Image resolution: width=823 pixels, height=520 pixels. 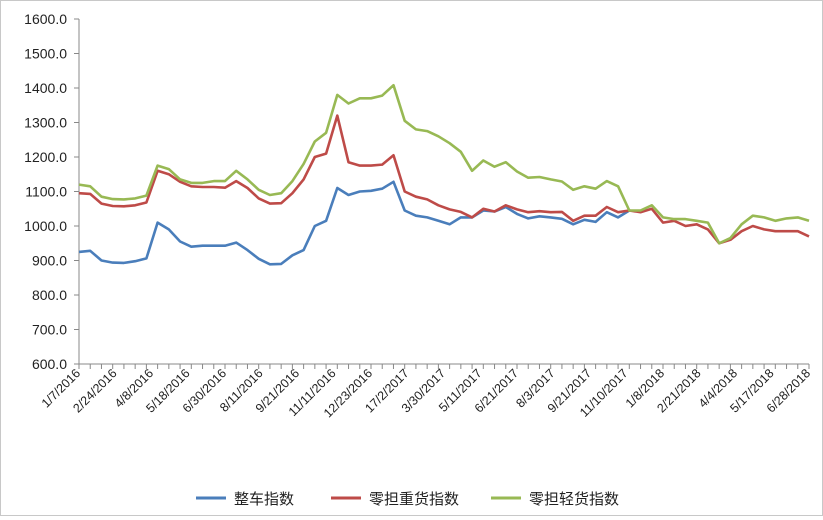 I want to click on y-tick-label: 1400.0, so click(x=45, y=88).